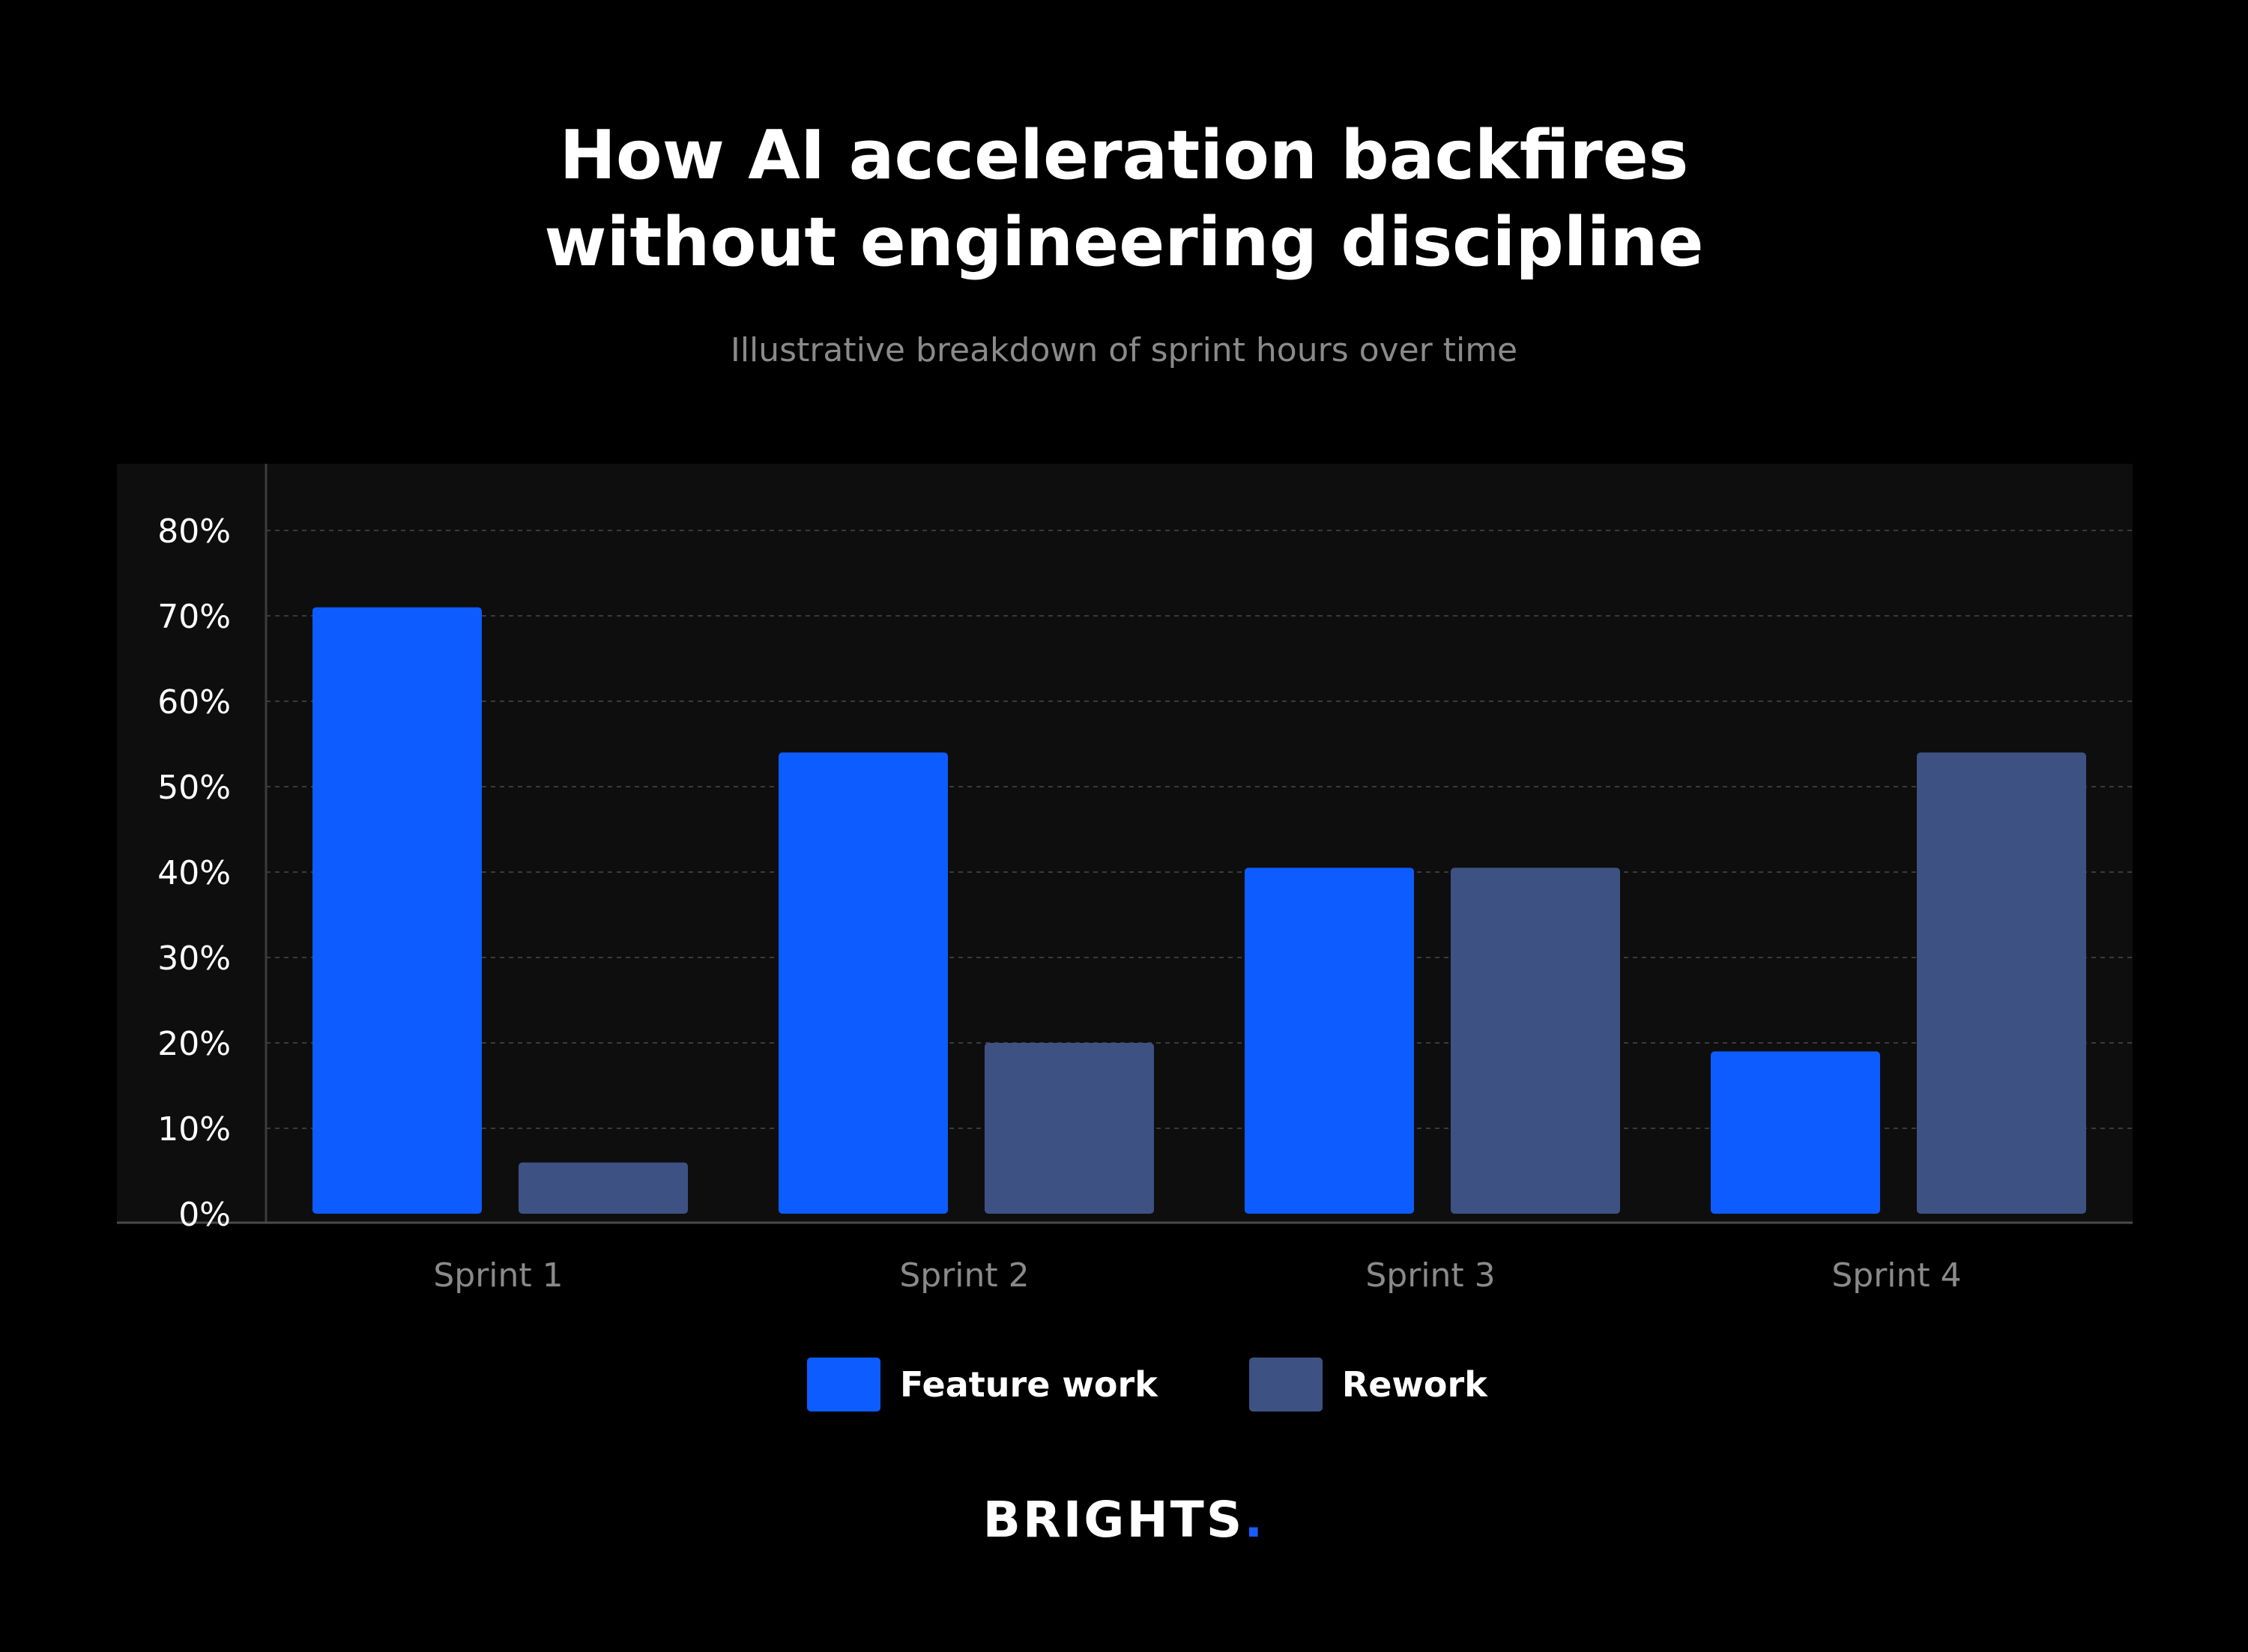 This screenshot has height=1652, width=2248. What do you see at coordinates (204, 1215) in the screenshot?
I see `y-tick-label: 0%` at bounding box center [204, 1215].